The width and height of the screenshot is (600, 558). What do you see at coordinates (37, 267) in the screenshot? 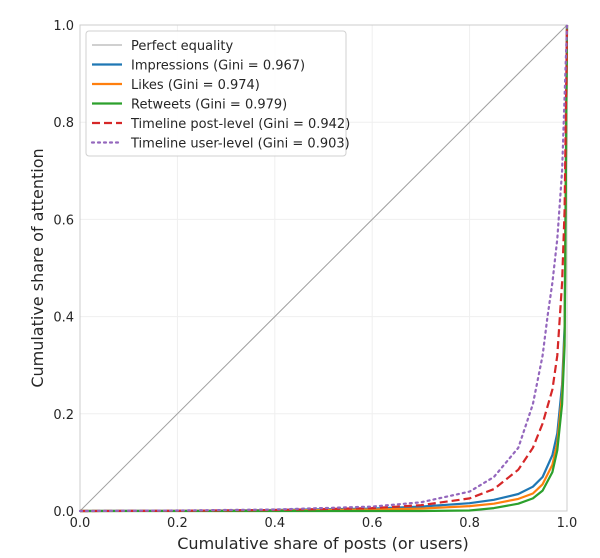
I see `y-axis-label: Cumulative share of attention` at bounding box center [37, 267].